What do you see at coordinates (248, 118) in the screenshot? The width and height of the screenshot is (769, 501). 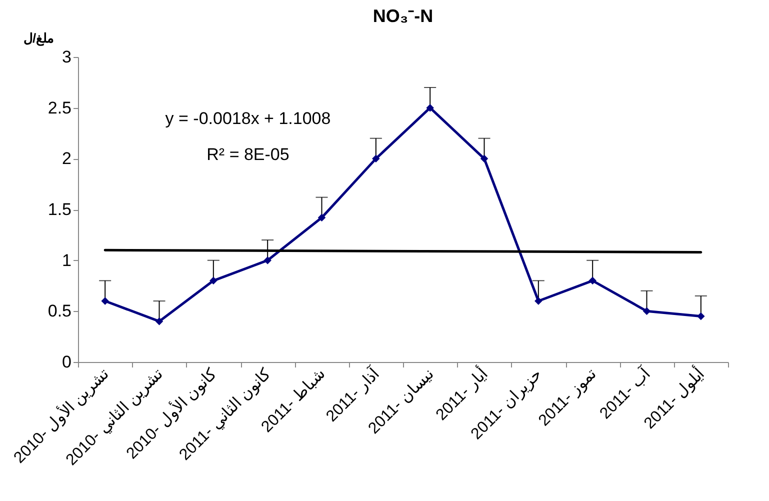 I see `annotation: y = -0.0018x + 1.1008` at bounding box center [248, 118].